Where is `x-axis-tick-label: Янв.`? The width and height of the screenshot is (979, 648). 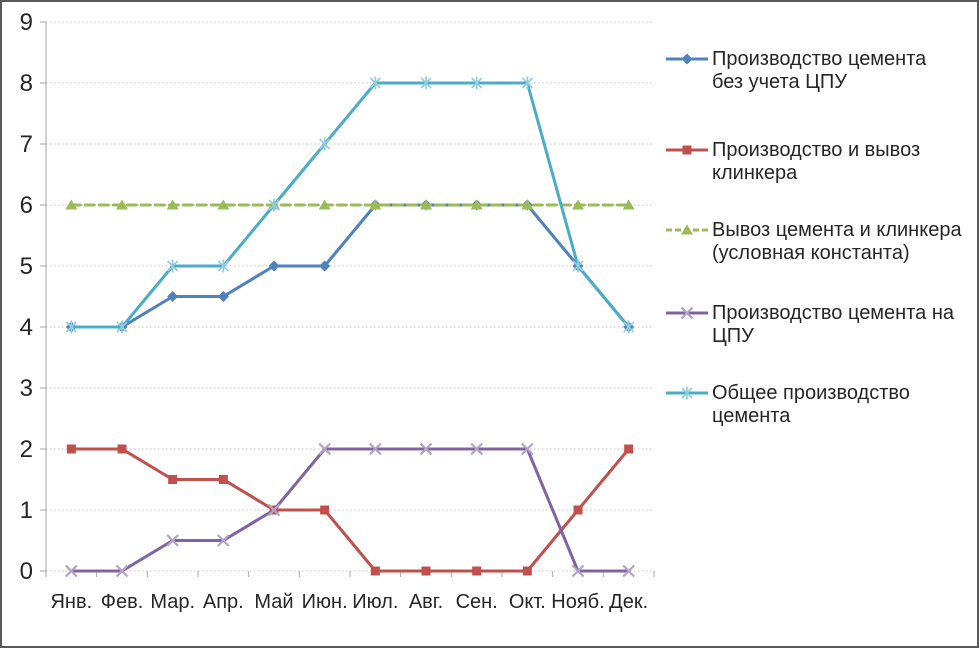
x-axis-tick-label: Янв. is located at coordinates (71, 602).